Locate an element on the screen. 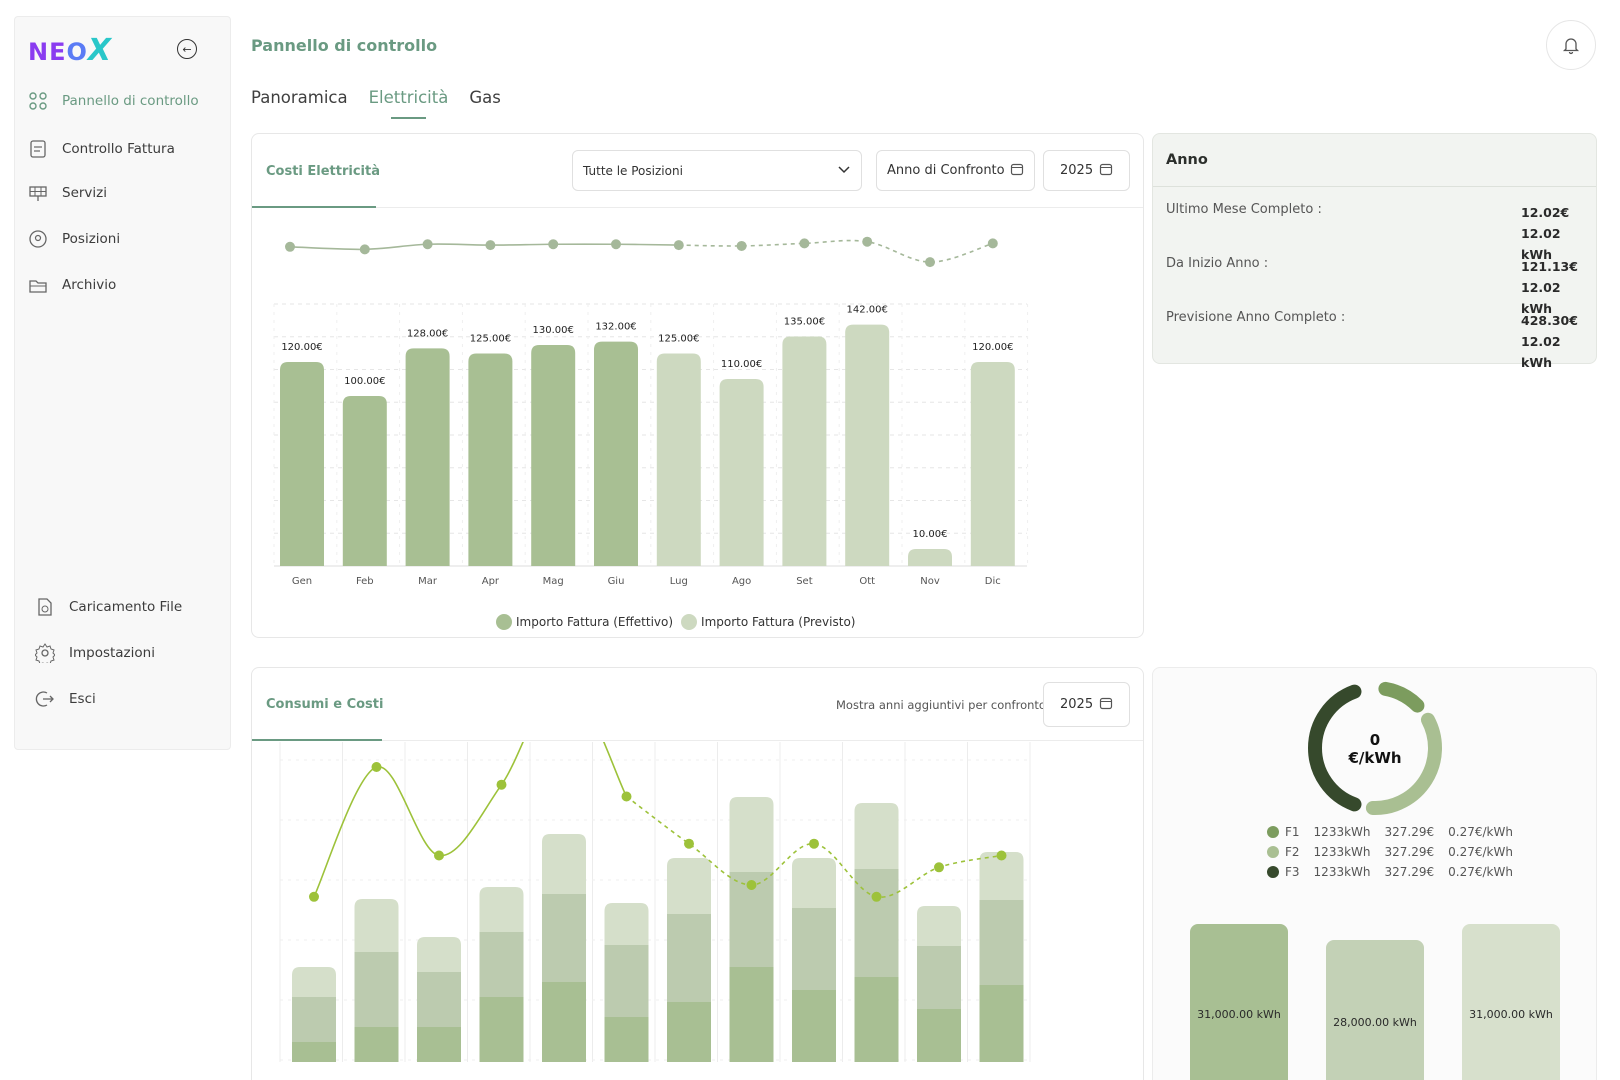  sidebar-item-label: Controllo Fattura is located at coordinates (118, 149).